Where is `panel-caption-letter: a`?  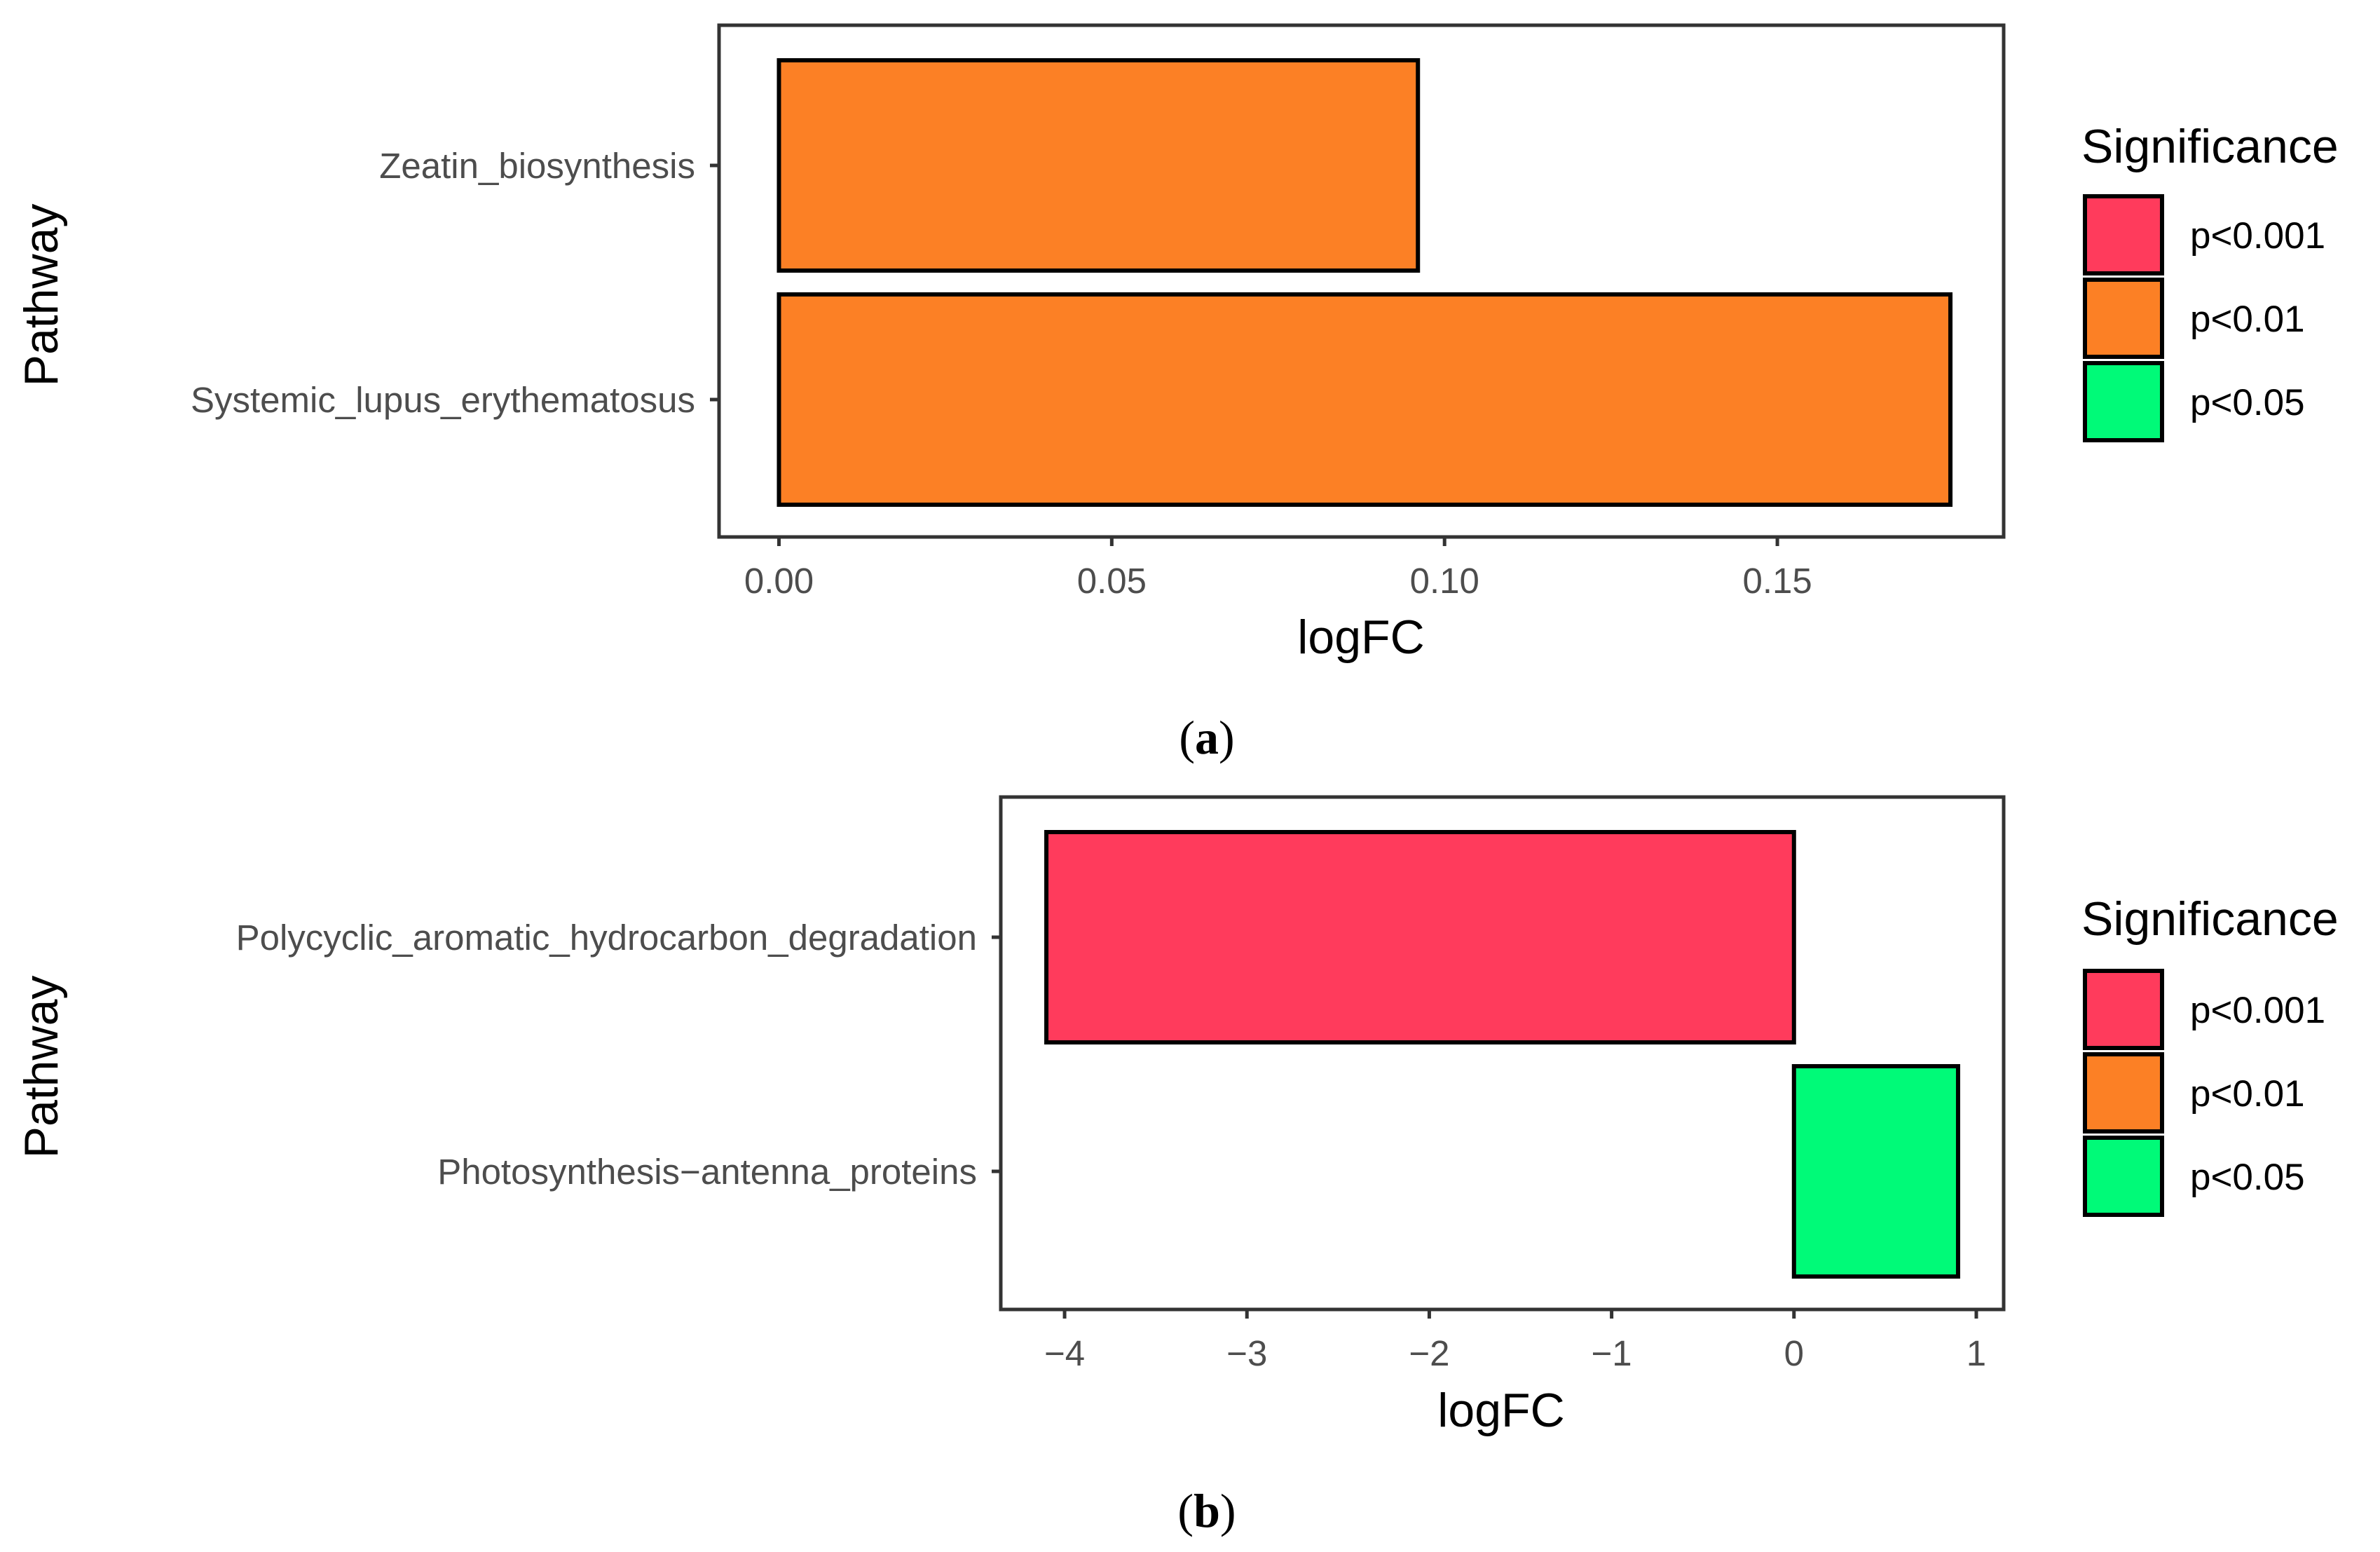 panel-caption-letter: a is located at coordinates (1207, 737).